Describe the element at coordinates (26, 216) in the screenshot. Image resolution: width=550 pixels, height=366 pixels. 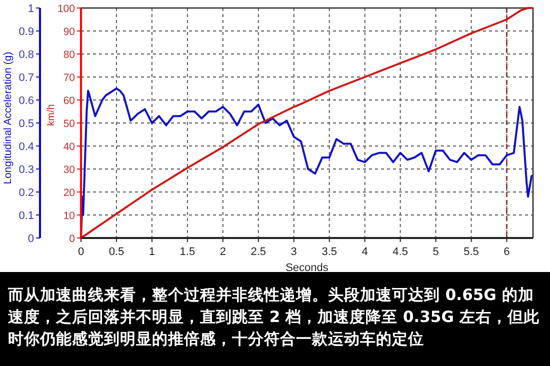
I see `y-tick-label: 0.1` at that location.